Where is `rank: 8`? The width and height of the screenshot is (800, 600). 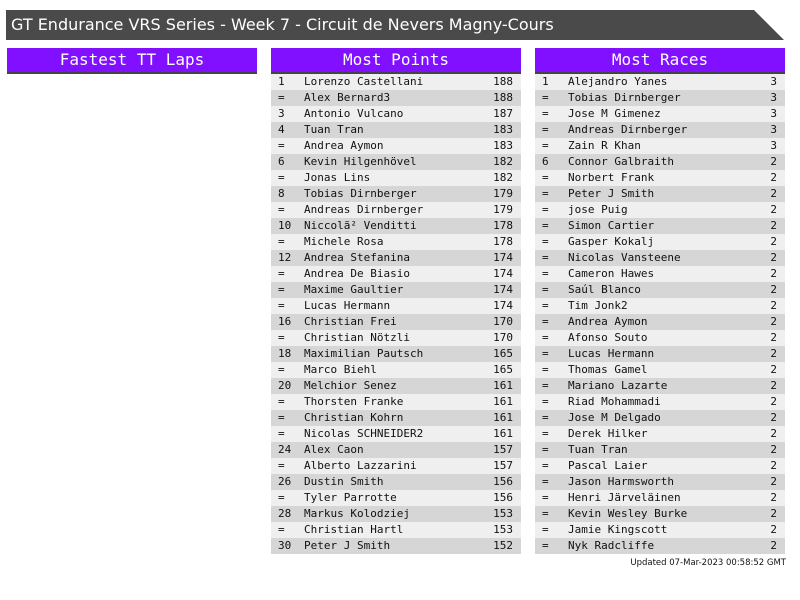 rank: 8 is located at coordinates (281, 193).